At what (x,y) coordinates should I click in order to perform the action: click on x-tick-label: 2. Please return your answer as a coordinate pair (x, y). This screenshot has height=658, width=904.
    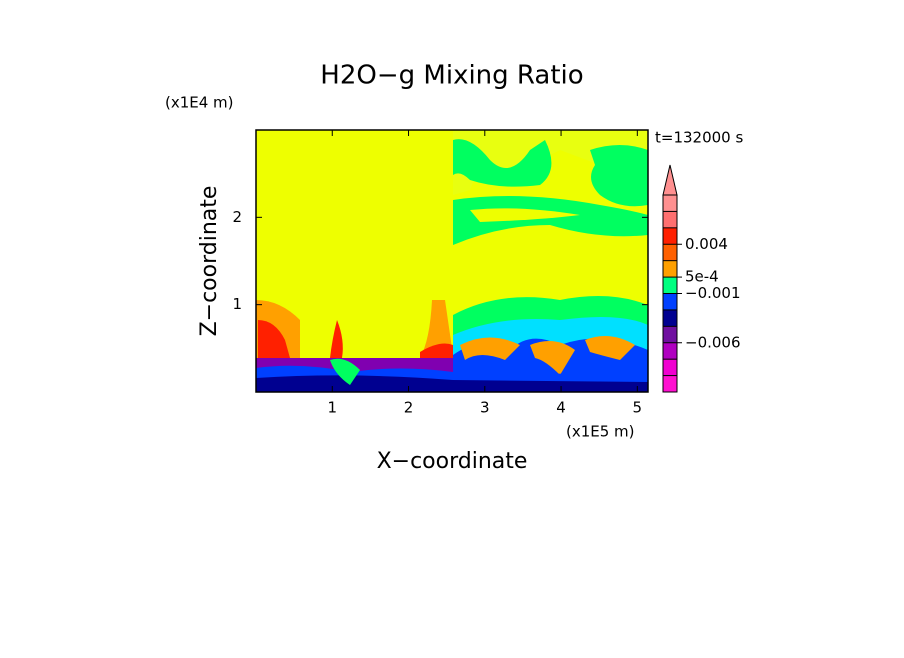
    Looking at the image, I should click on (409, 408).